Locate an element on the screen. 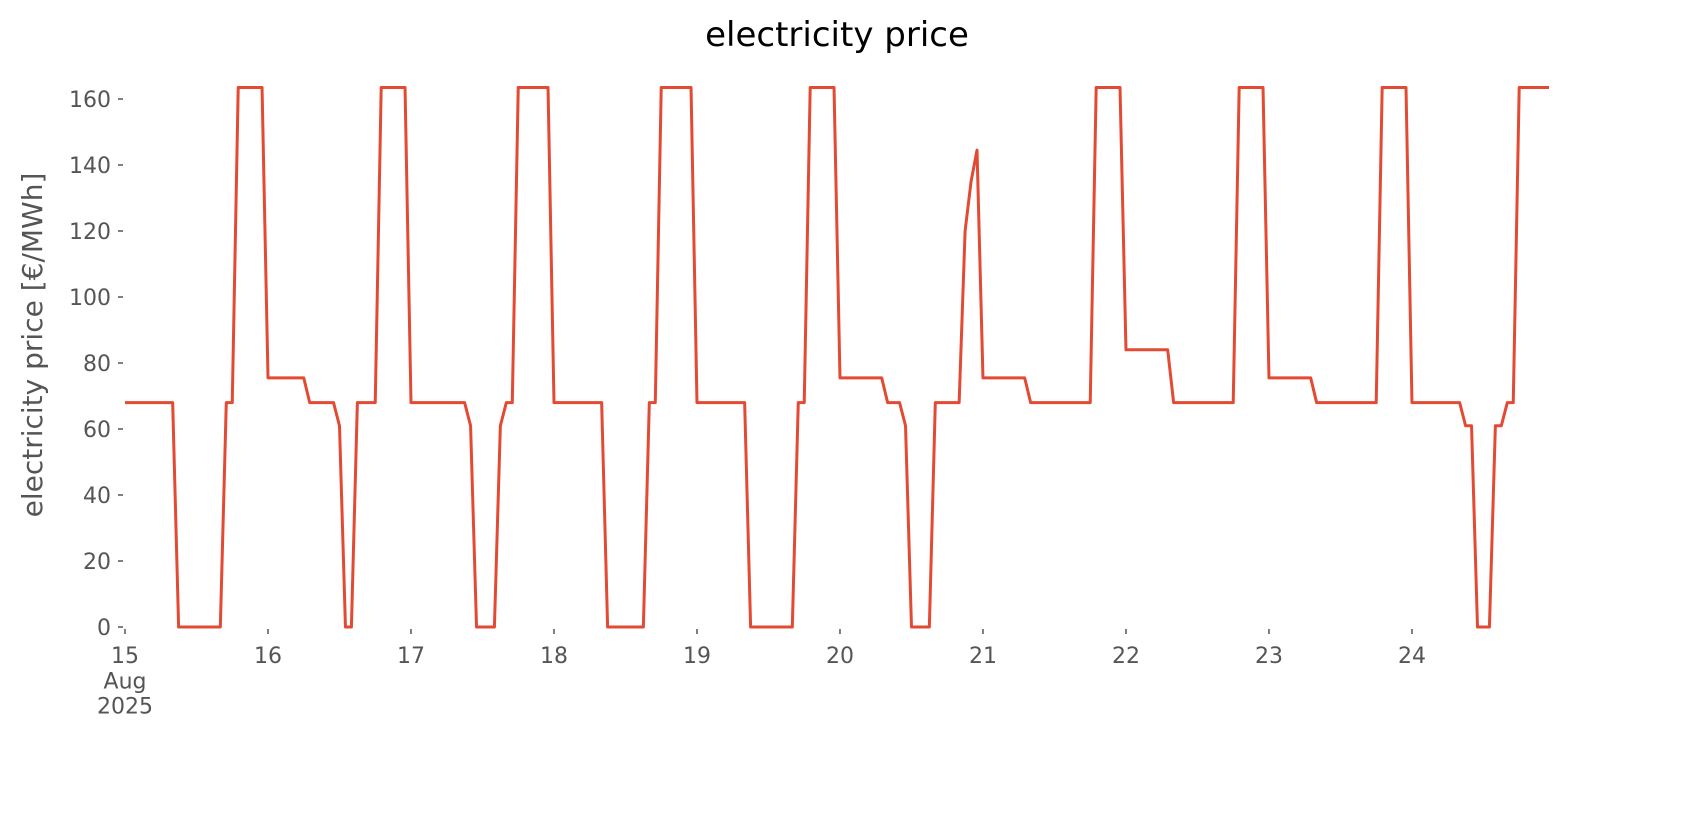 The image size is (1706, 815). y-tick-label: 40 is located at coordinates (97, 496).